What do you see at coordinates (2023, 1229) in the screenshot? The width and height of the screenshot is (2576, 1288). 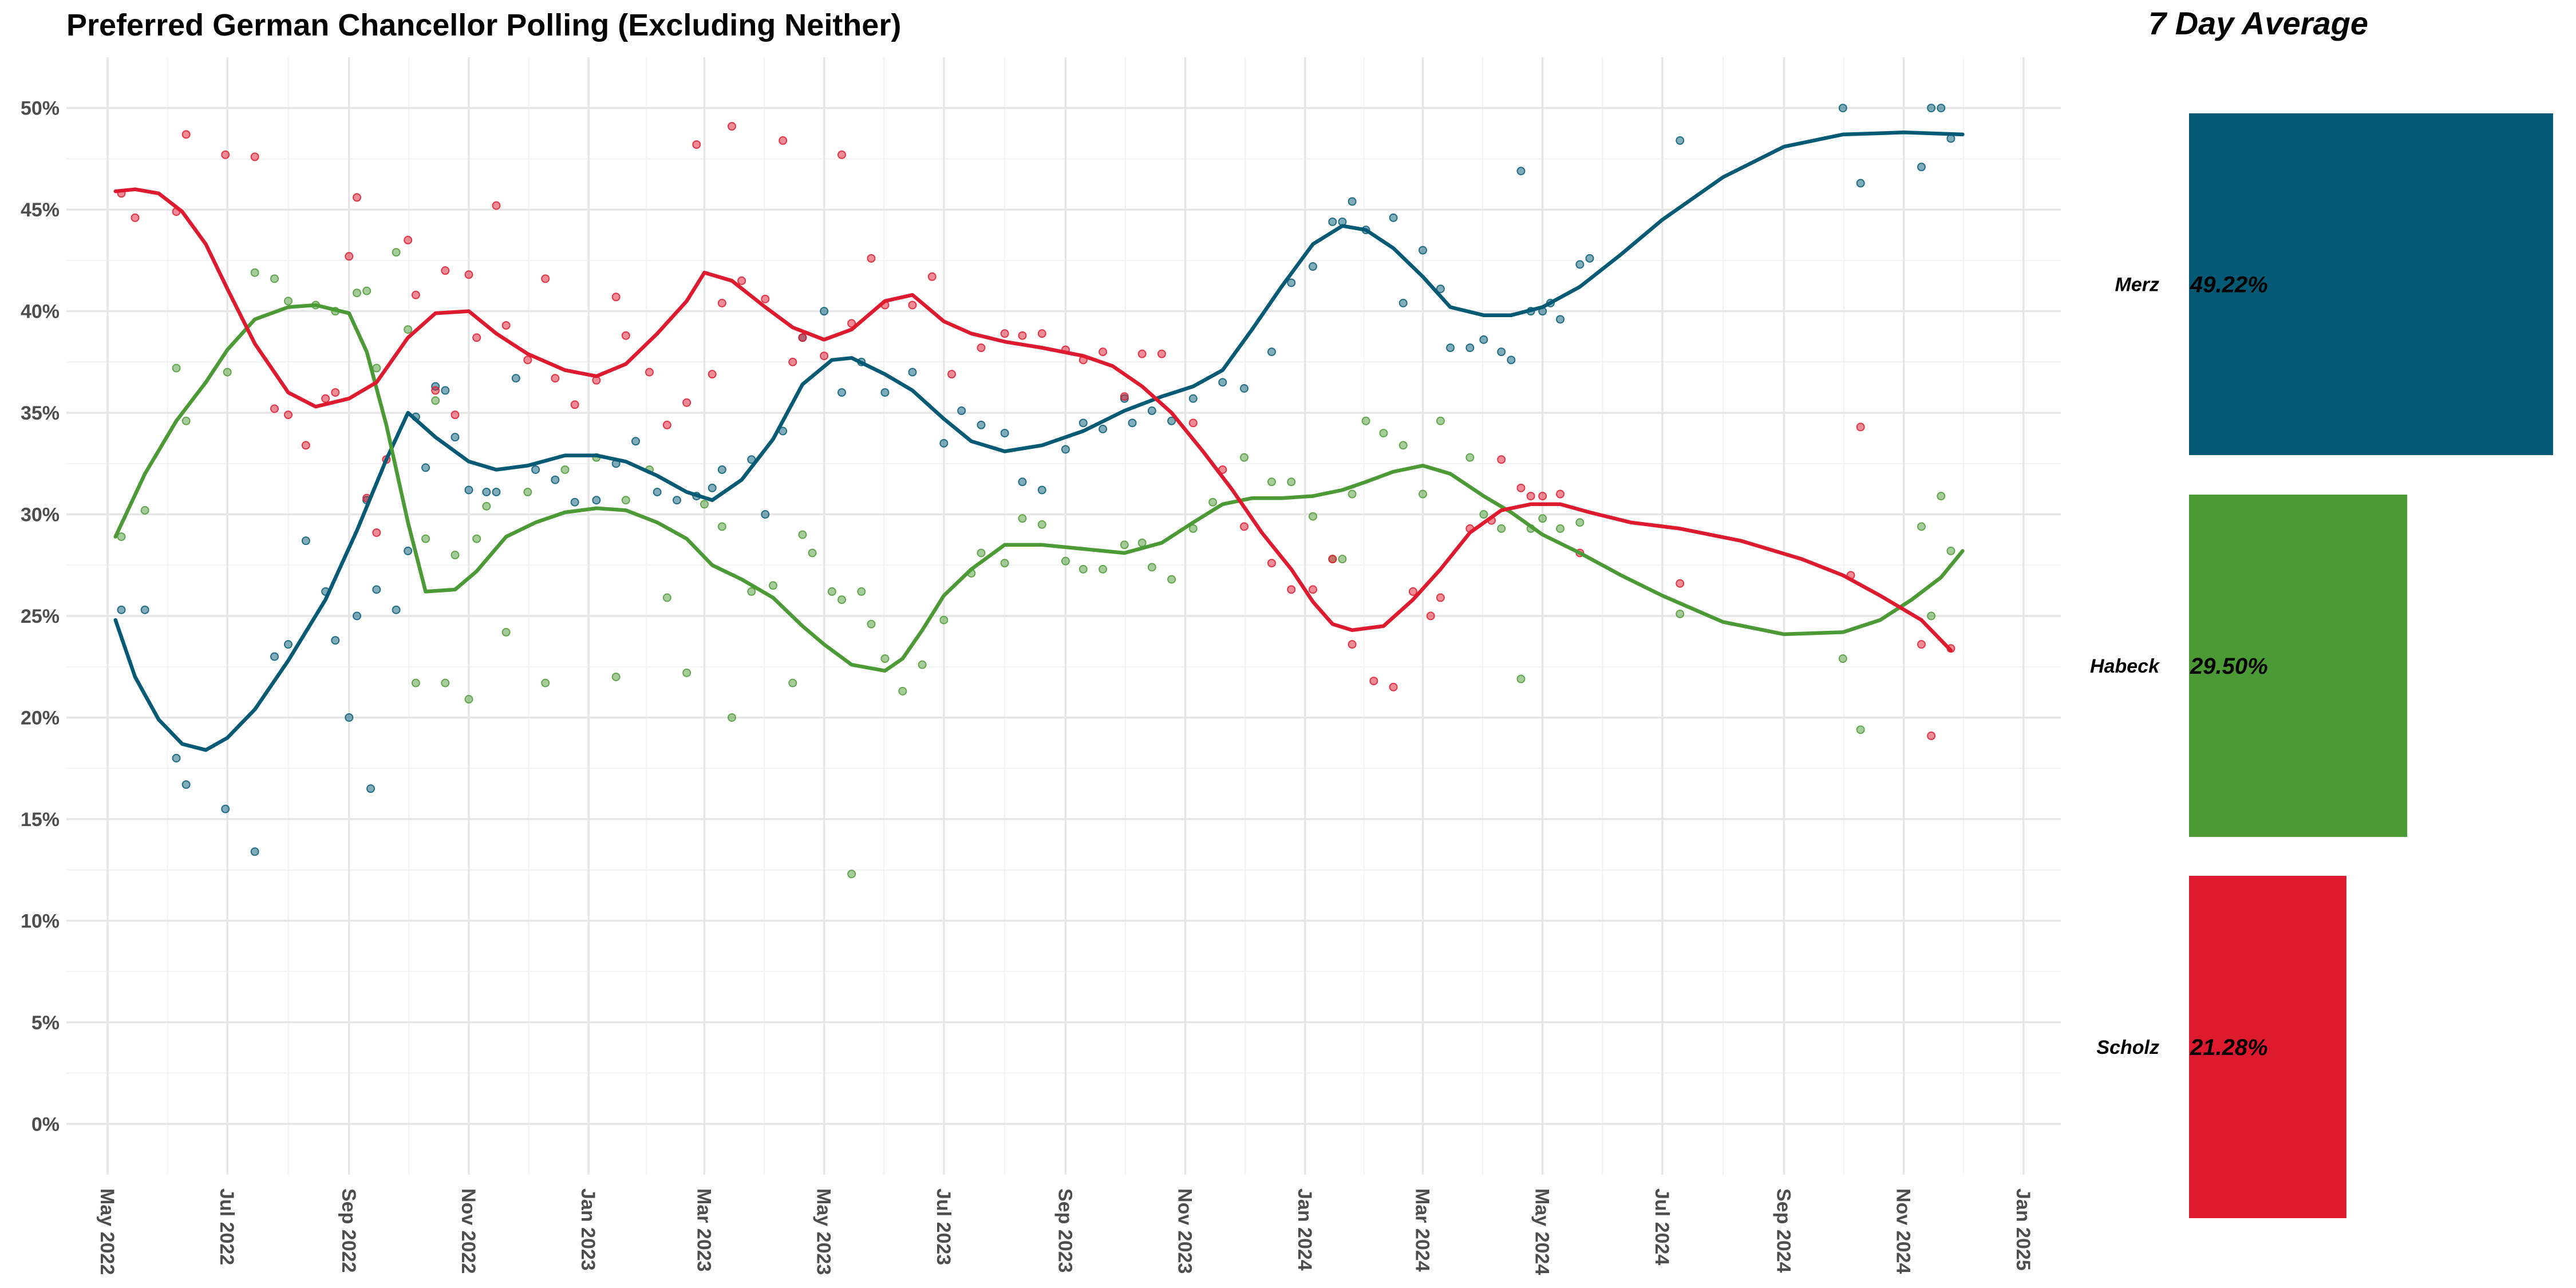 I see `x-tick-label: Jan 2025` at bounding box center [2023, 1229].